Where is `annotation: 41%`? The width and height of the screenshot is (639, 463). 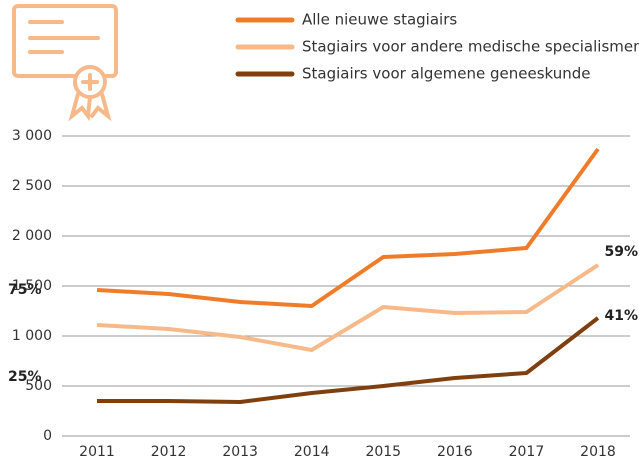
annotation: 41% is located at coordinates (621, 316).